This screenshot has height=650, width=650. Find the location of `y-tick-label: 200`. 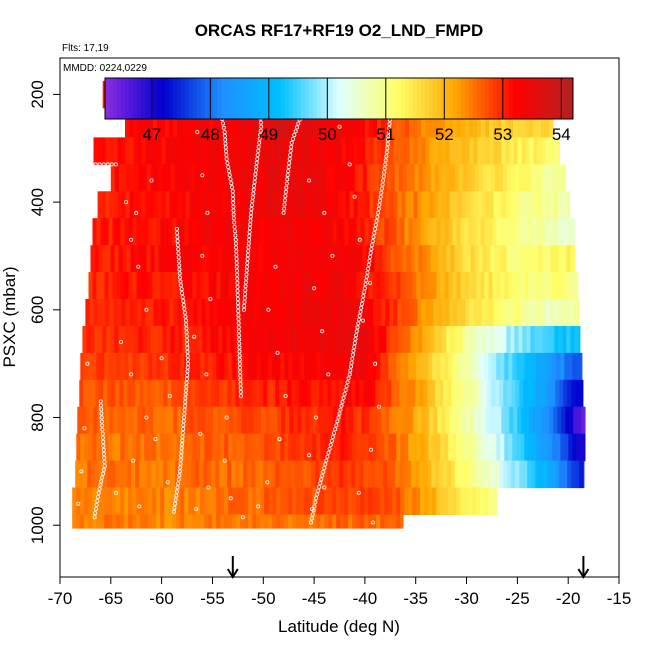

y-tick-label: 200 is located at coordinates (37, 94).